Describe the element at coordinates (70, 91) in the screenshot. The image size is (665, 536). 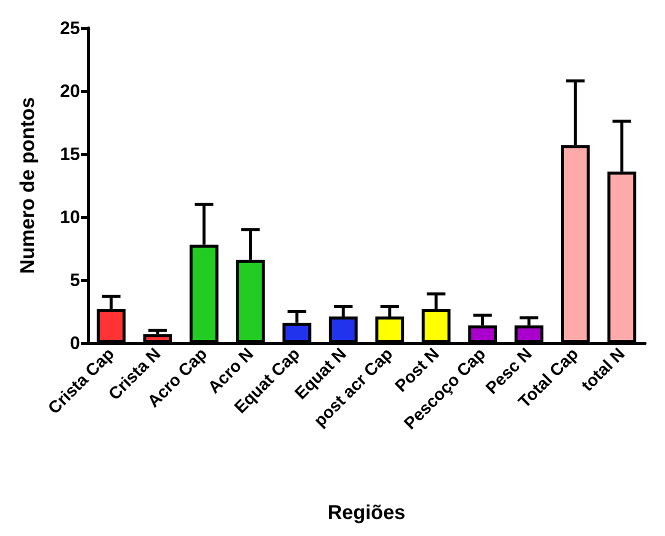
I see `y-tick-label: 20` at that location.